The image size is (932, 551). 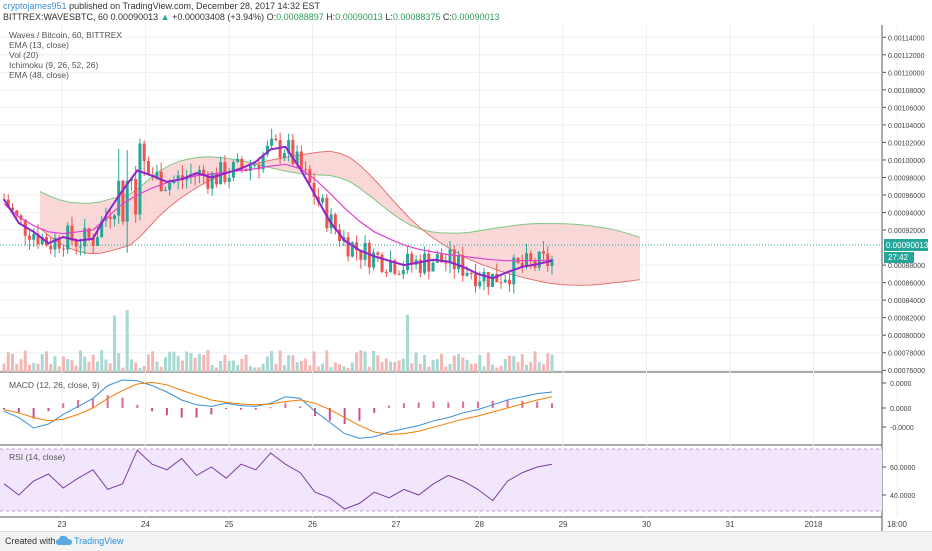 What do you see at coordinates (906, 231) in the screenshot?
I see `y-tick-label: 0.00092000` at bounding box center [906, 231].